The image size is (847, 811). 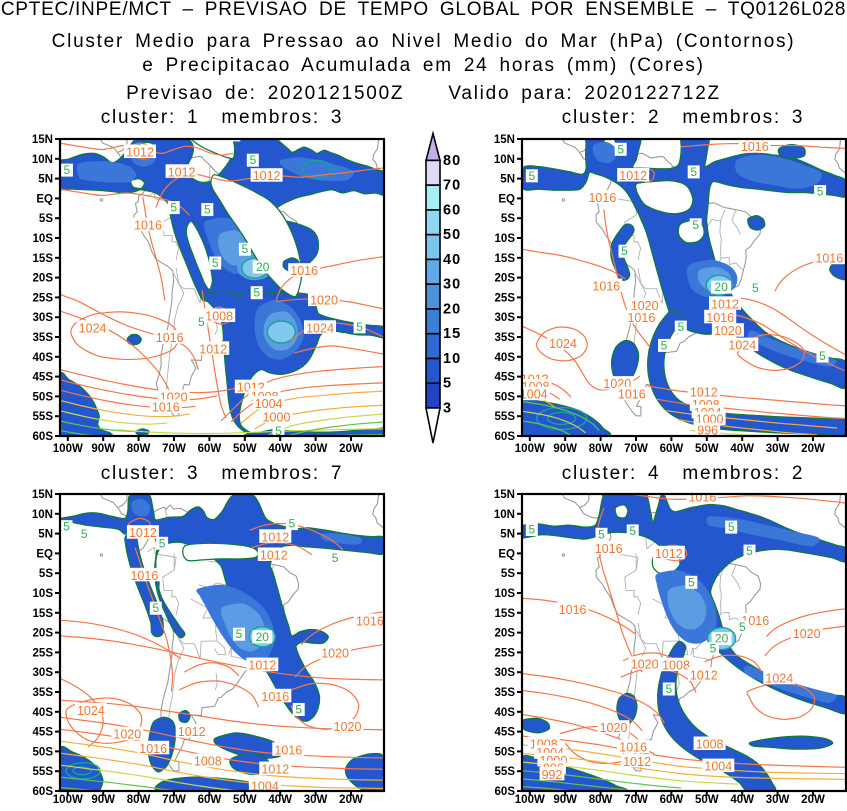 I want to click on svg-text: 30, so click(x=452, y=285).